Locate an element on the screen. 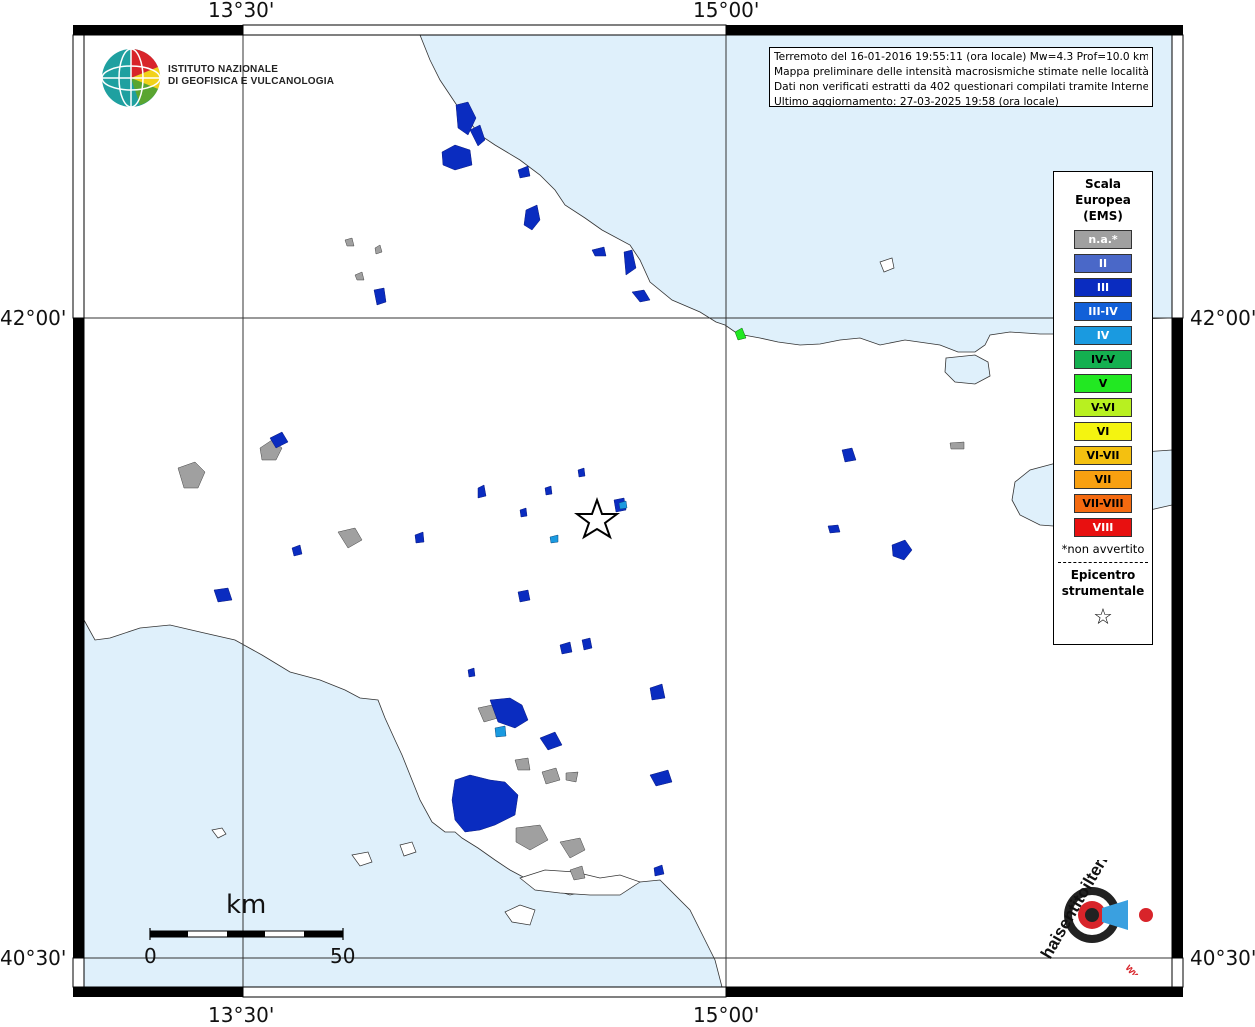  epicenter-star-icon is located at coordinates (597, 518).